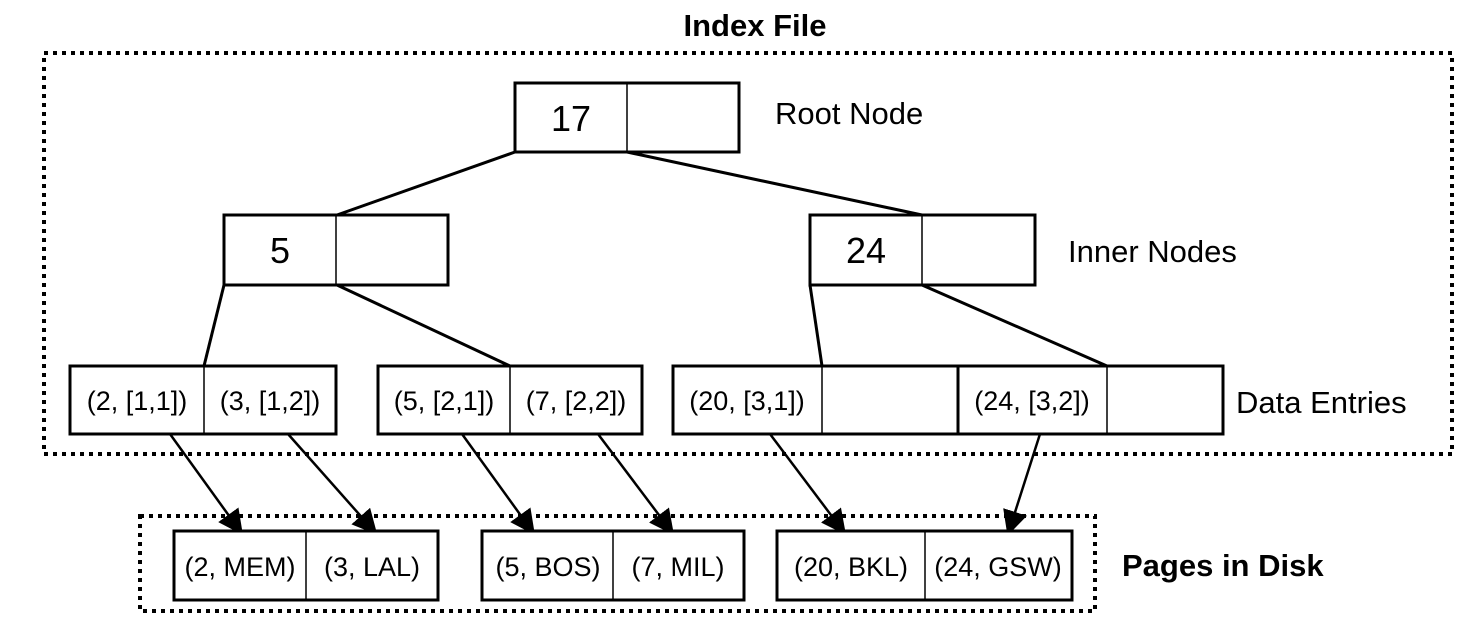 The height and width of the screenshot is (624, 1464). Describe the element at coordinates (576, 401) in the screenshot. I see `data-entry-7: (7, [2,2])` at that location.